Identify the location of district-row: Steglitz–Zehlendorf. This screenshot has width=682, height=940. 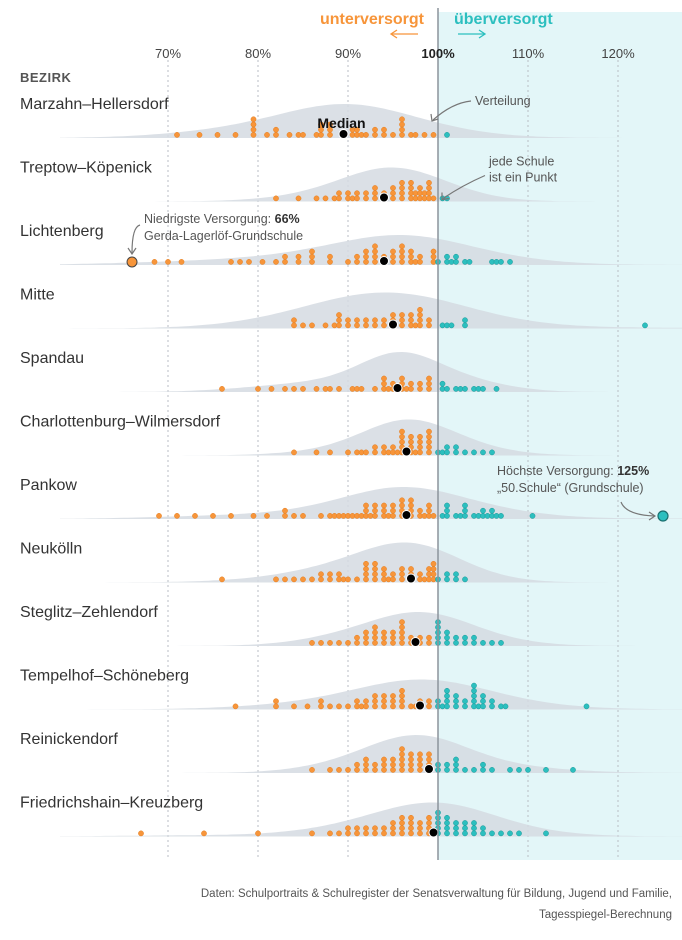
(351, 625).